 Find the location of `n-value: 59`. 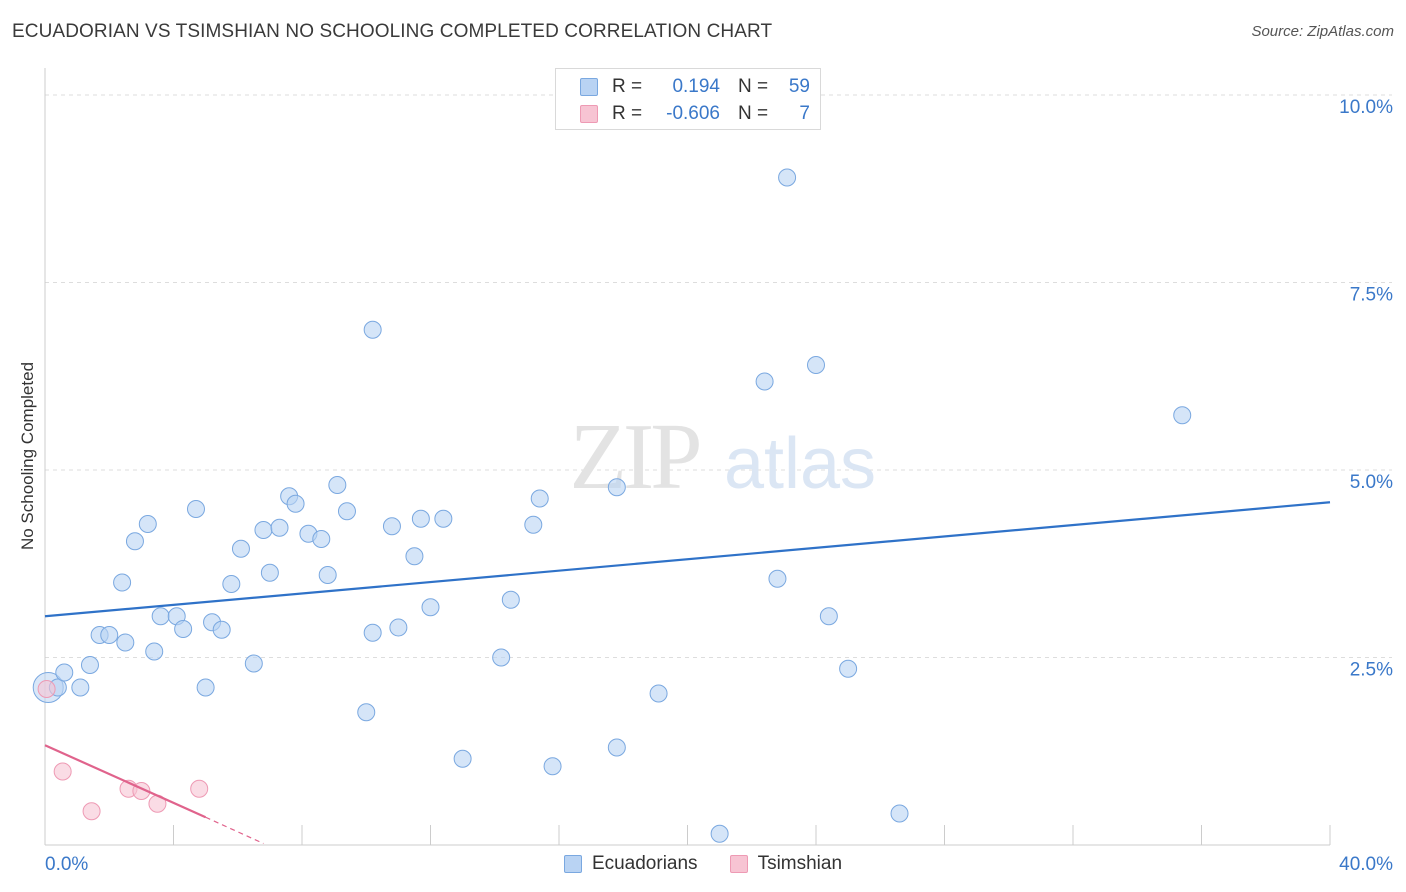

n-value: 59 is located at coordinates (799, 86).